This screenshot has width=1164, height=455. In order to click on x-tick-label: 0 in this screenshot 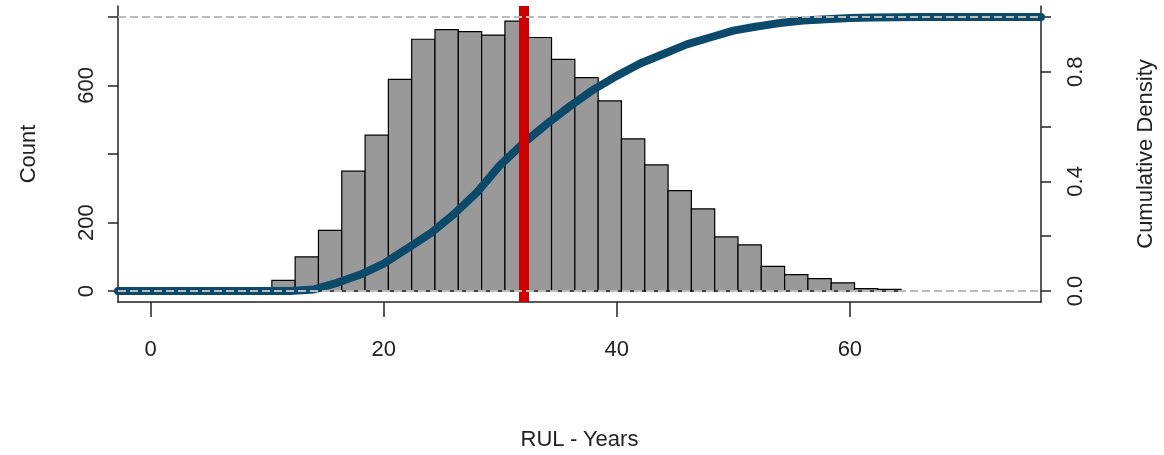, I will do `click(150, 348)`.